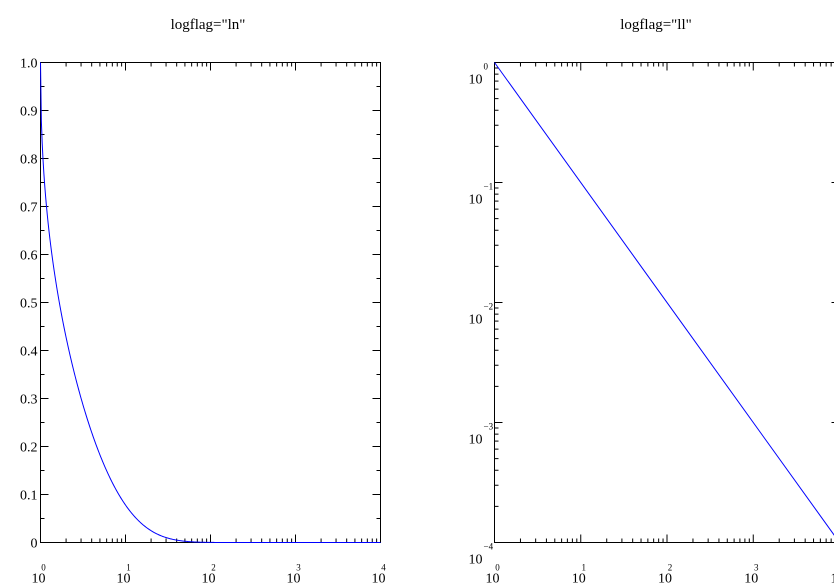 Image resolution: width=834 pixels, height=587 pixels. I want to click on y-tick-label: 0.8, so click(29, 160).